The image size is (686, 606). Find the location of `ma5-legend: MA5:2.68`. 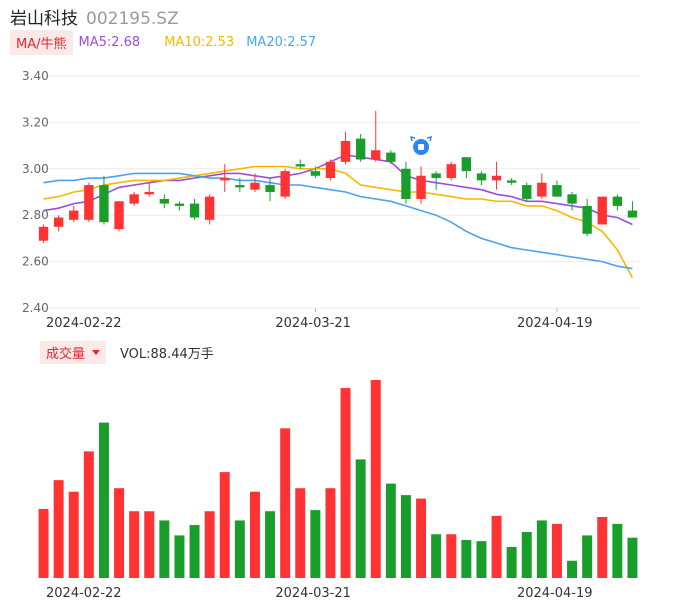

ma5-legend: MA5:2.68 is located at coordinates (109, 42).